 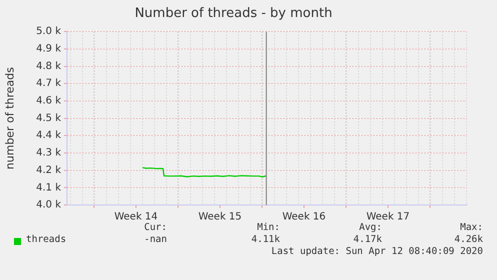 What do you see at coordinates (49, 66) in the screenshot?
I see `y-tick-label: 4.8 k` at bounding box center [49, 66].